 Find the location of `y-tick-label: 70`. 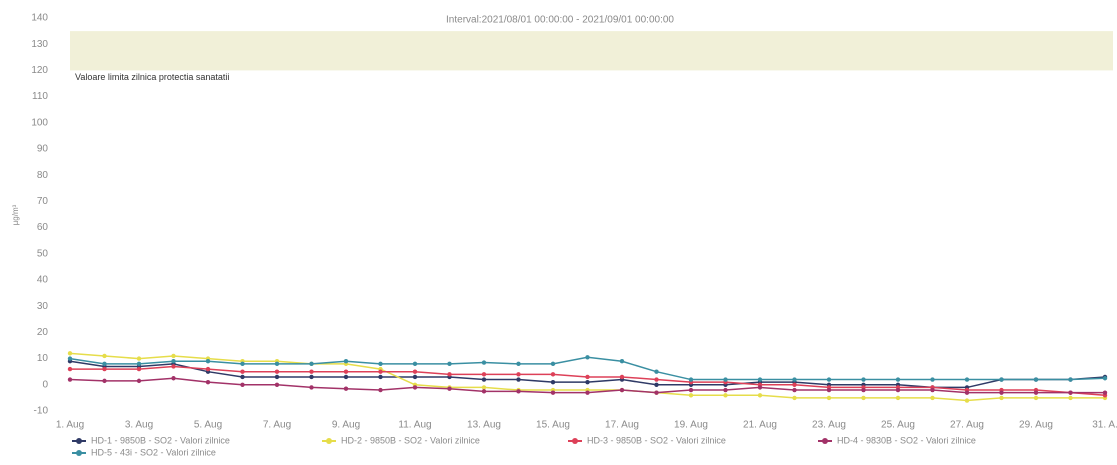

y-tick-label: 70 is located at coordinates (43, 201).